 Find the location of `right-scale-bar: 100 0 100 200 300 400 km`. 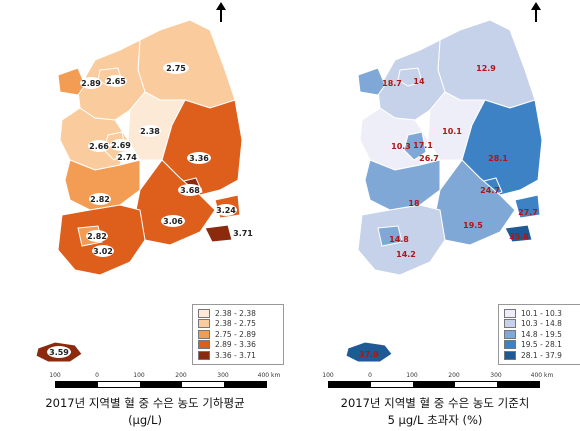

right-scale-bar: 100 0 100 200 300 400 km is located at coordinates (445, 384).